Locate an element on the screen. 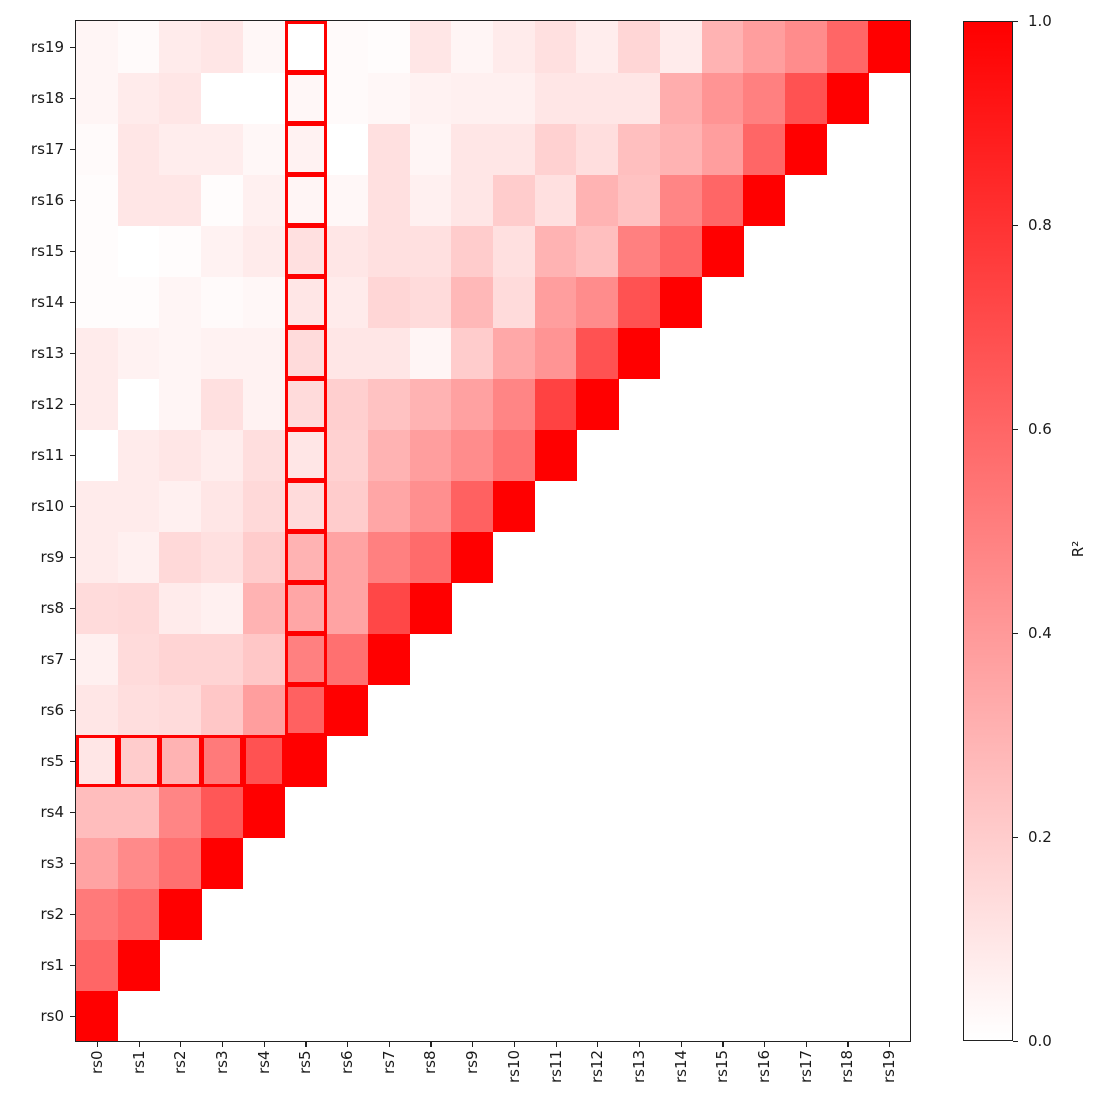 This screenshot has width=1105, height=1118. y-tick-label: rs12 is located at coordinates (47, 403).